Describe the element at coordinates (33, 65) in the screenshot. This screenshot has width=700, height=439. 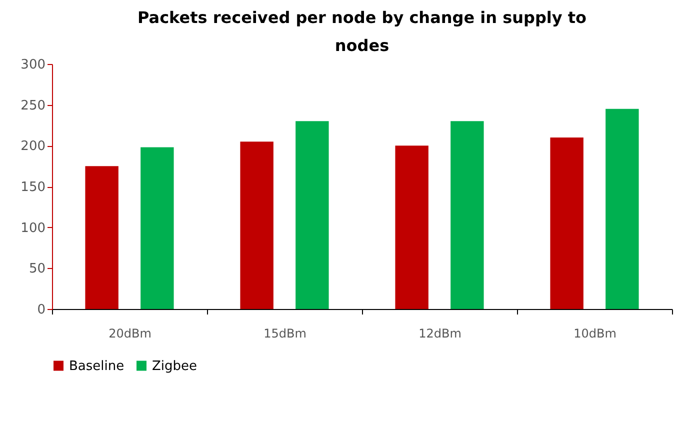
I see `y-tick-label: 300` at that location.